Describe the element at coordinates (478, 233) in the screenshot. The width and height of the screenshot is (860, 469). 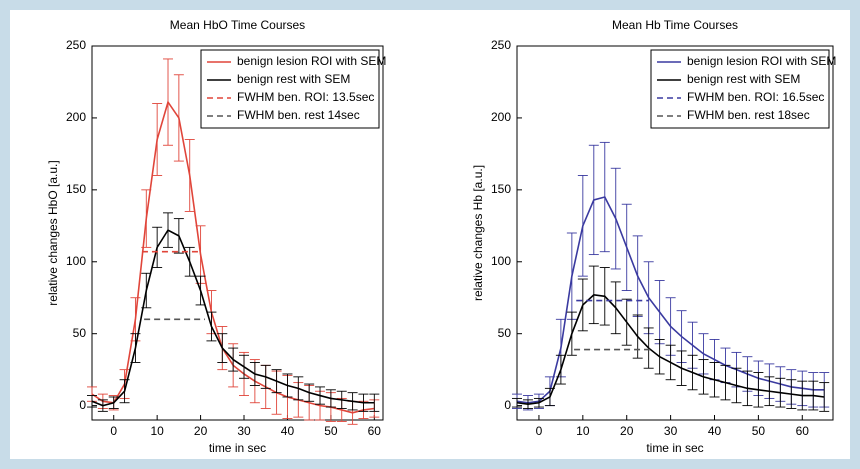
I see `y-axis-label: relative changes Hb [a.u.]` at that location.